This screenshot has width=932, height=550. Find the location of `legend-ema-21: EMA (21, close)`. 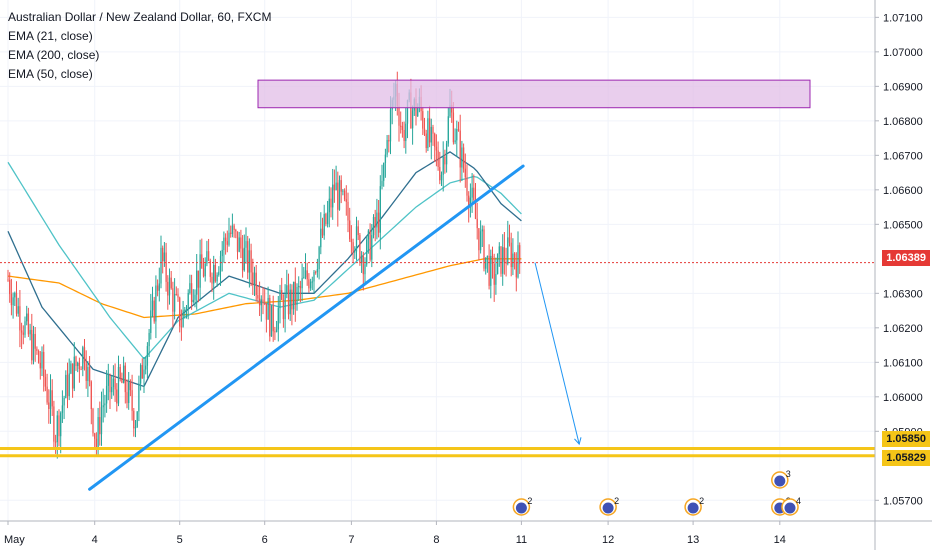

legend-ema-21: EMA (21, close) is located at coordinates (50, 36).